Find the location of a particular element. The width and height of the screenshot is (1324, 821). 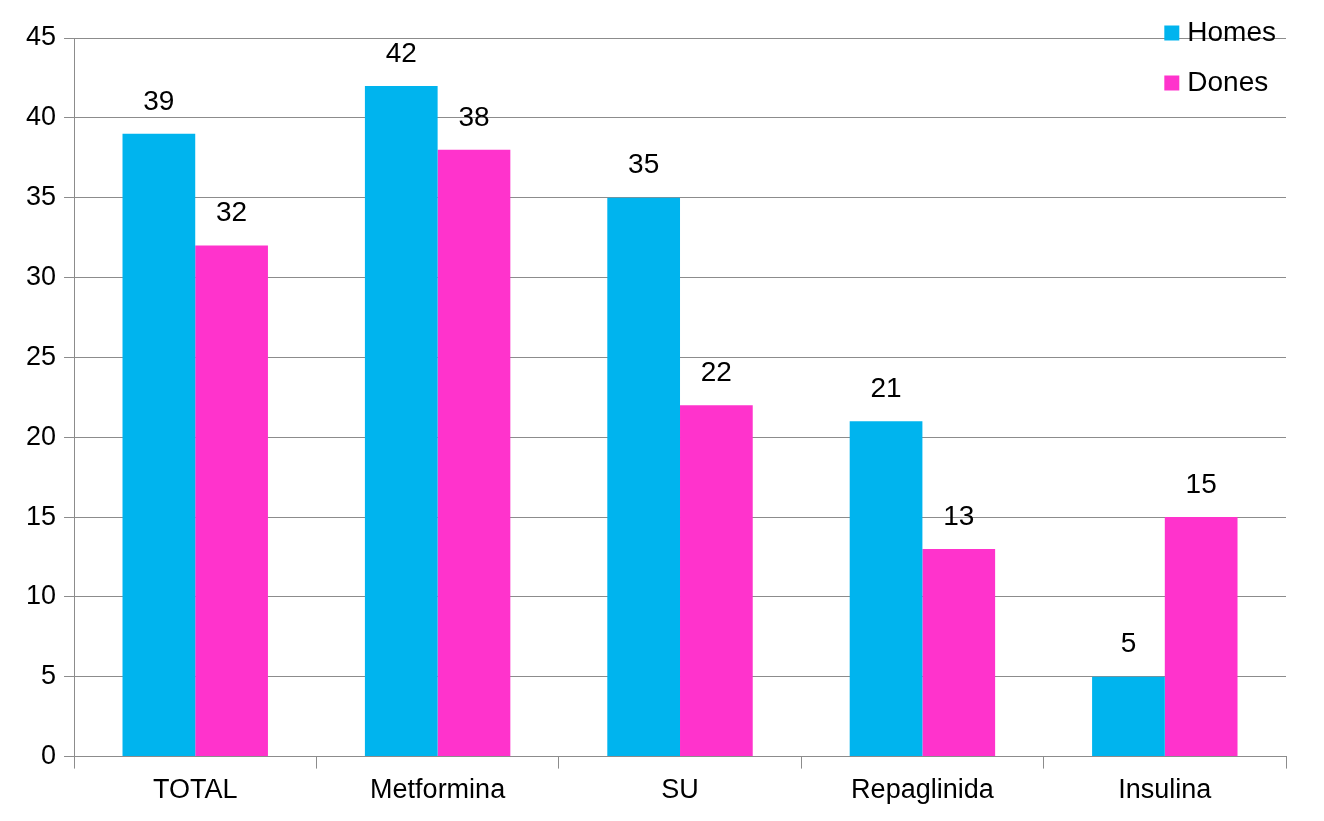

data-label: 38 is located at coordinates (474, 116).